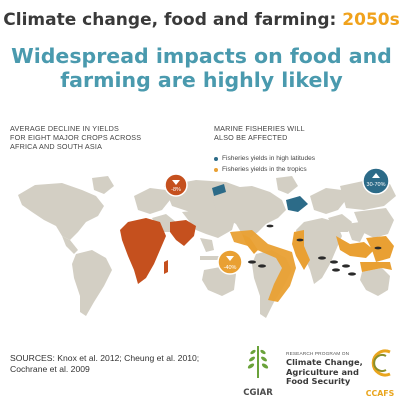 The height and width of the screenshot is (403, 403). I want to click on left-map-europe, so click(152, 201).